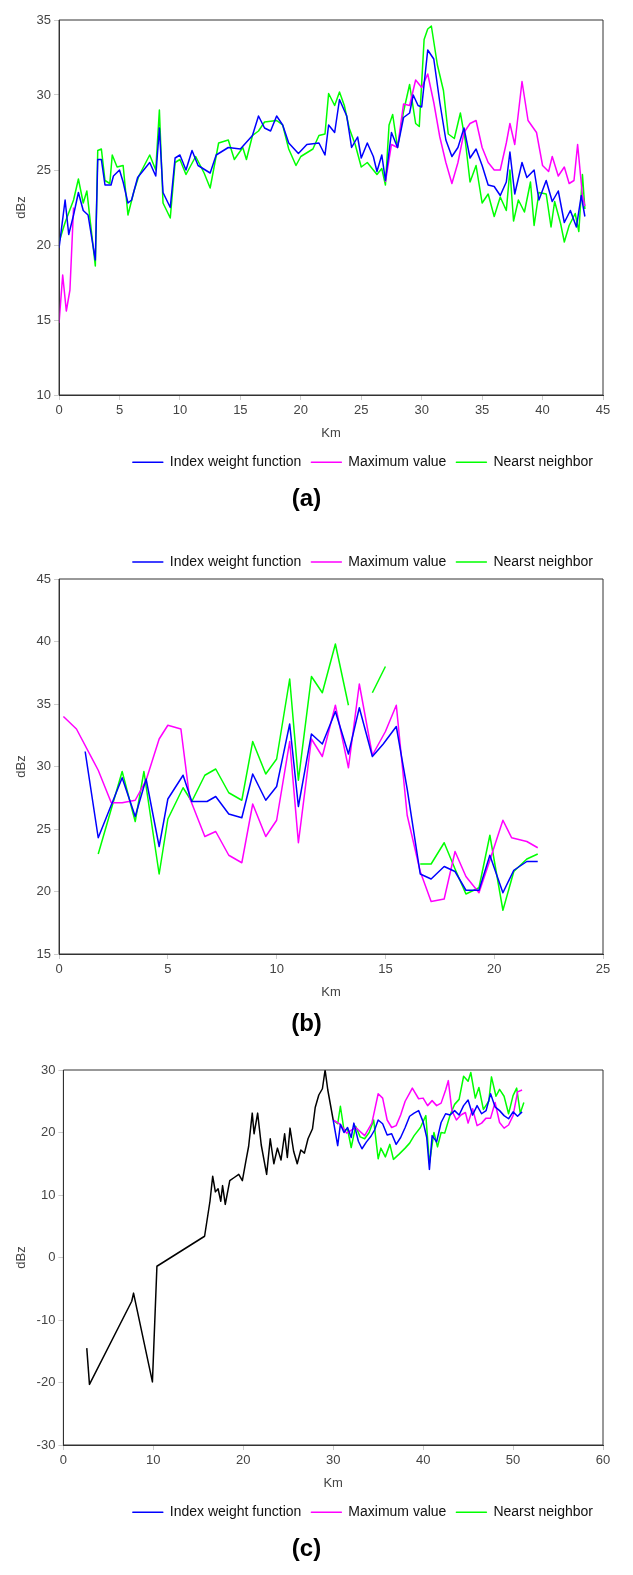 This screenshot has width=633, height=1575. What do you see at coordinates (44, 641) in the screenshot?
I see `y-tick-label: 40` at bounding box center [44, 641].